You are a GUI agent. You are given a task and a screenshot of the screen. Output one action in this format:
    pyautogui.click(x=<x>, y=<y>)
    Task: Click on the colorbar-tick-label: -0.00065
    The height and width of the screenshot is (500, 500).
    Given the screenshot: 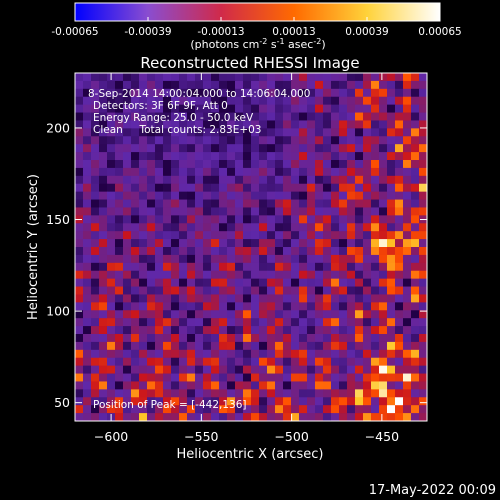 What is the action you would take?
    pyautogui.click(x=74, y=32)
    